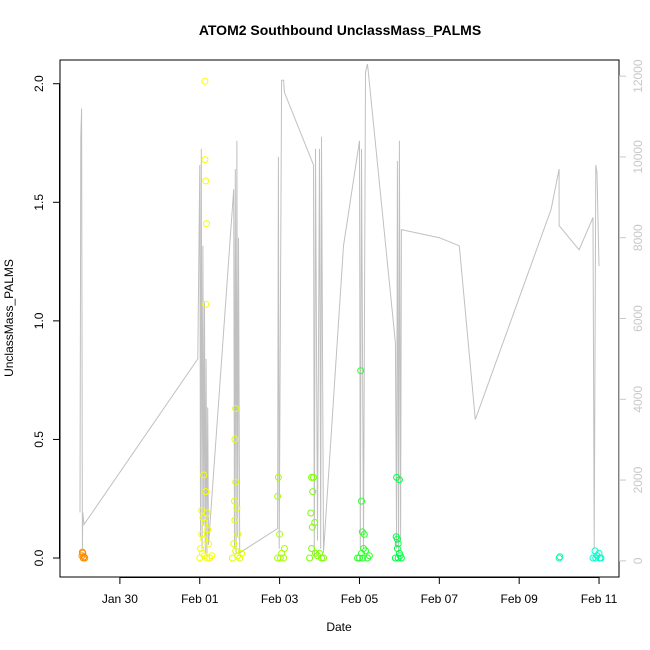 Image resolution: width=650 pixels, height=650 pixels. What do you see at coordinates (638, 318) in the screenshot?
I see `y2-tick-label: 6000` at bounding box center [638, 318].